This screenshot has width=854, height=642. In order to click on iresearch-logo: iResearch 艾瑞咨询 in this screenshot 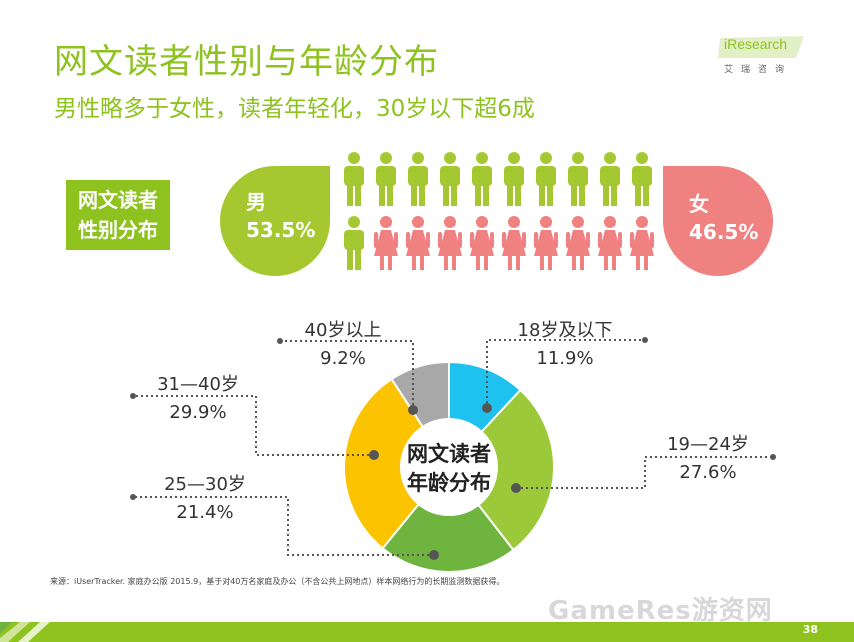, I will do `click(761, 56)`.